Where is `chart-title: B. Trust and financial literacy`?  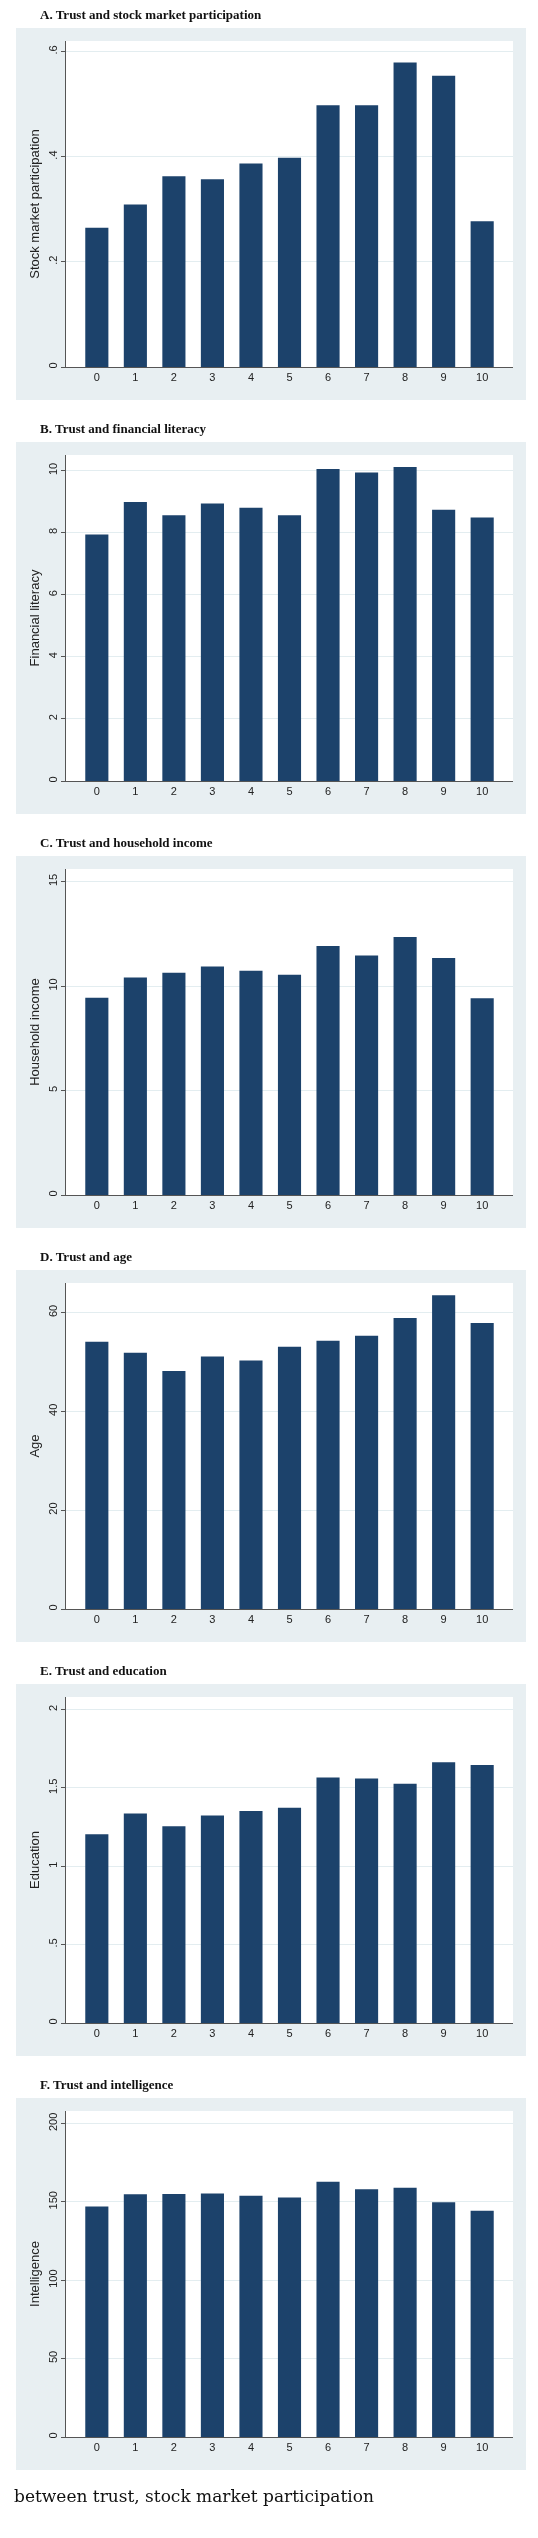
chart-title: B. Trust and financial literacy is located at coordinates (123, 429).